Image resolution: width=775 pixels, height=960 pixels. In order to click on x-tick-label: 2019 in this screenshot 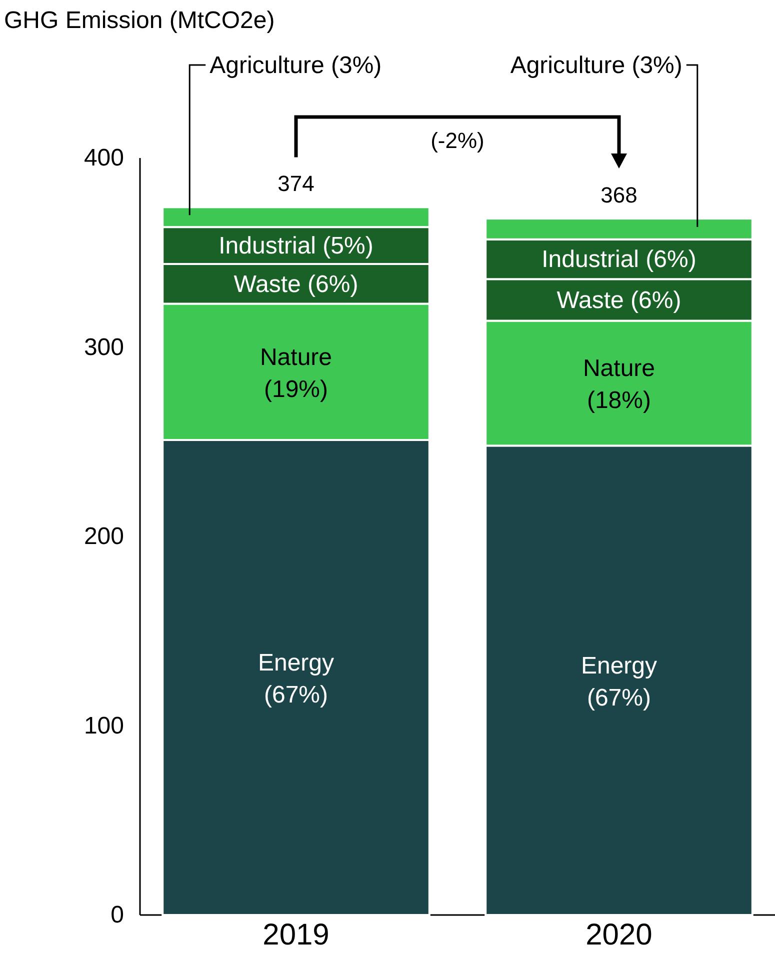, I will do `click(296, 935)`.